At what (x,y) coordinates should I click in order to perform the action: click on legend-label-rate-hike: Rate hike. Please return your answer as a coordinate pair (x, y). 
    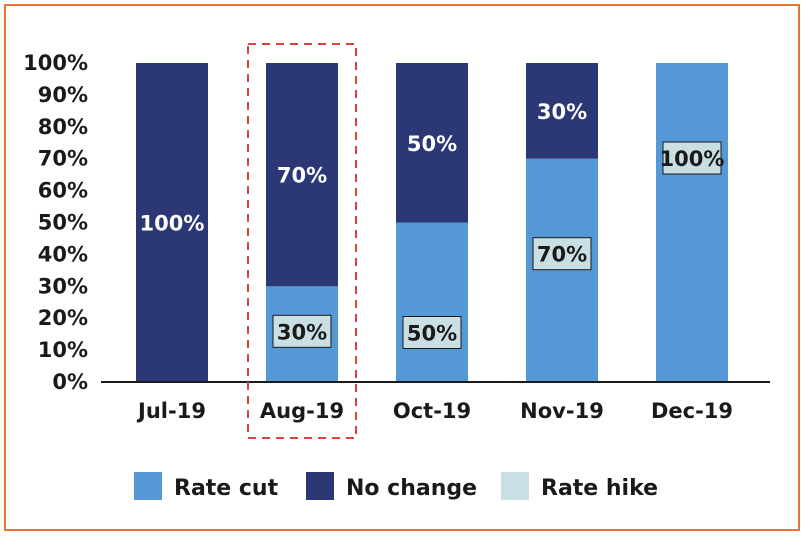
    Looking at the image, I should click on (599, 488).